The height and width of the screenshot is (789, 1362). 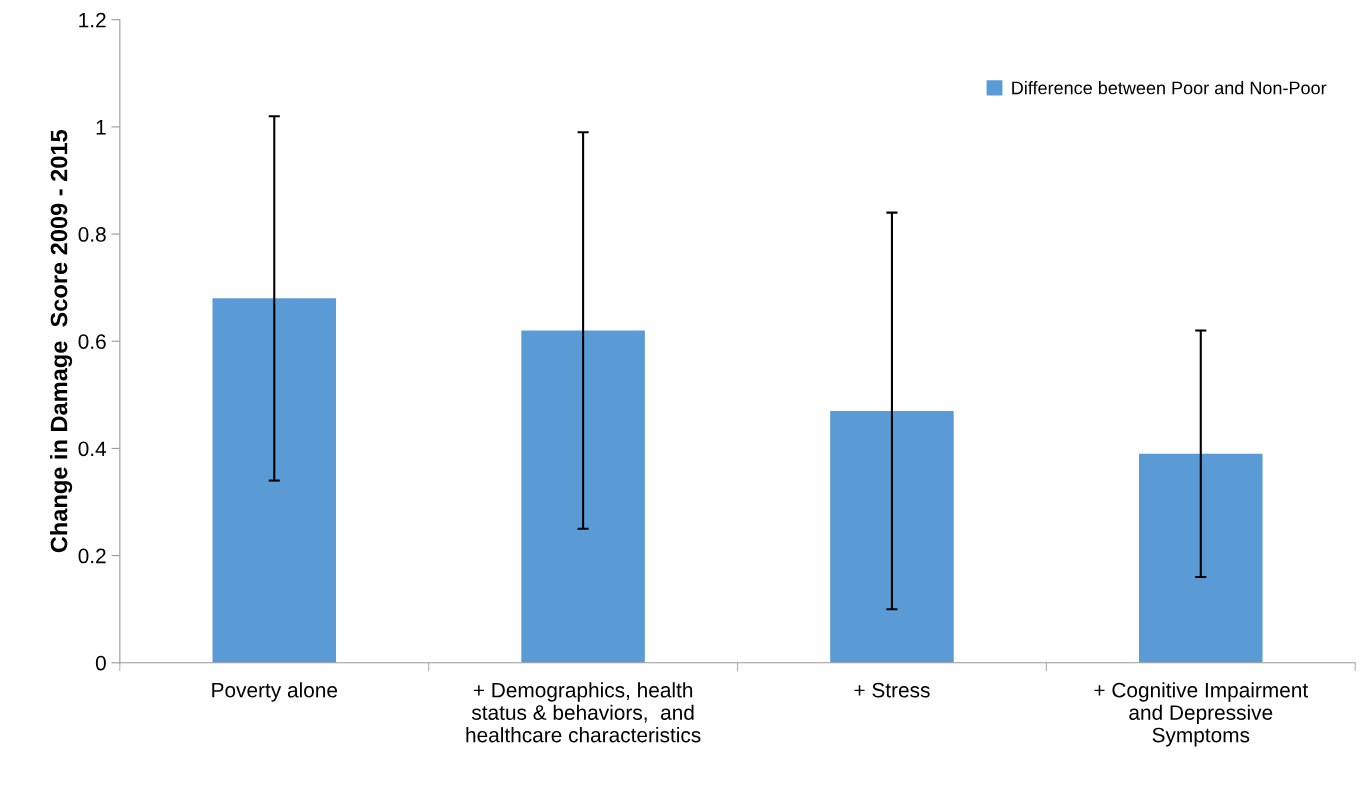 I want to click on y-tick-label: 0.6, so click(x=92, y=341).